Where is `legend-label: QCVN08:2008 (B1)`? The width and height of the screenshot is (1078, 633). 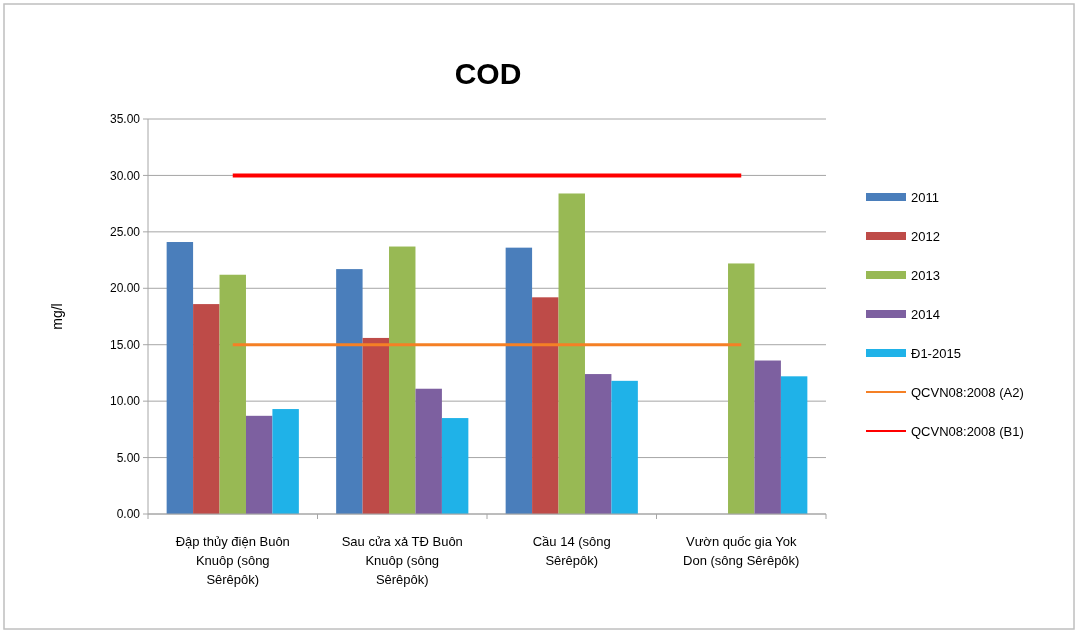 legend-label: QCVN08:2008 (B1) is located at coordinates (967, 431).